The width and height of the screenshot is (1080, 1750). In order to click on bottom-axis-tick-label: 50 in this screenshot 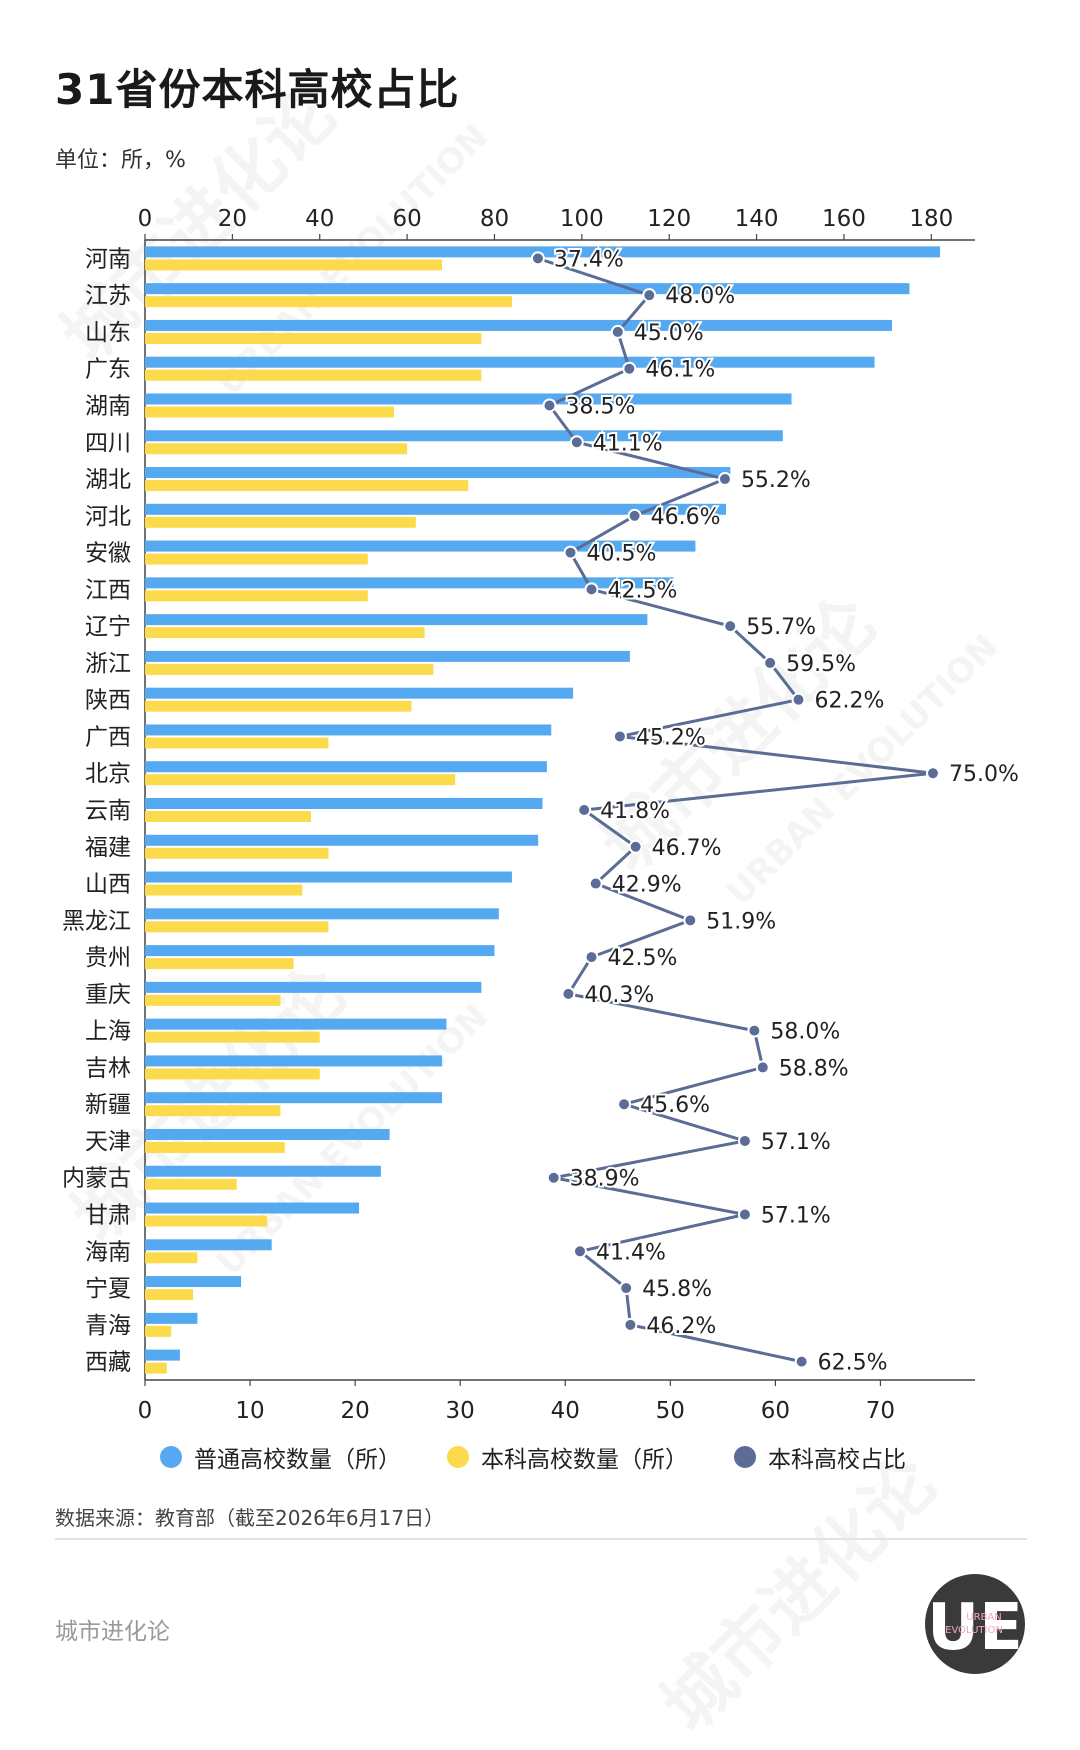, I will do `click(670, 1411)`.